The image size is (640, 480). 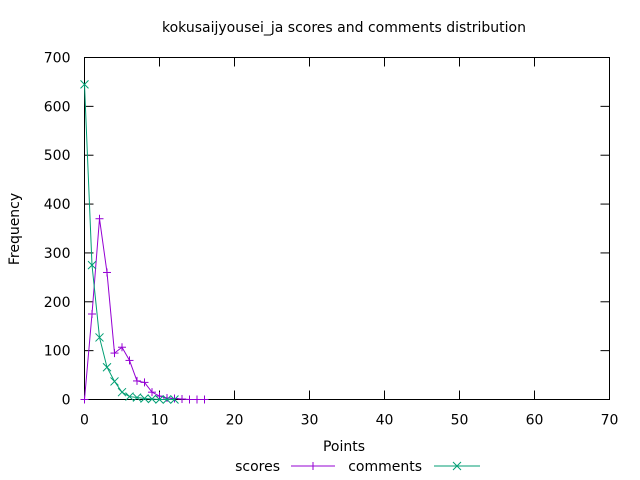 What do you see at coordinates (57, 59) in the screenshot?
I see `y-tick-label: 700` at bounding box center [57, 59].